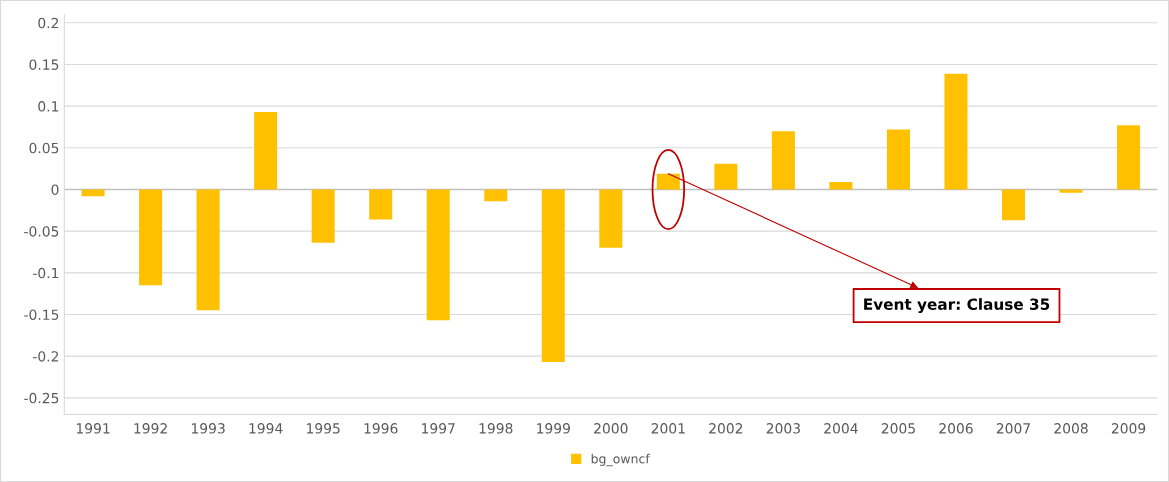  Describe the element at coordinates (44, 148) in the screenshot. I see `y-tick-label: 0.05` at that location.